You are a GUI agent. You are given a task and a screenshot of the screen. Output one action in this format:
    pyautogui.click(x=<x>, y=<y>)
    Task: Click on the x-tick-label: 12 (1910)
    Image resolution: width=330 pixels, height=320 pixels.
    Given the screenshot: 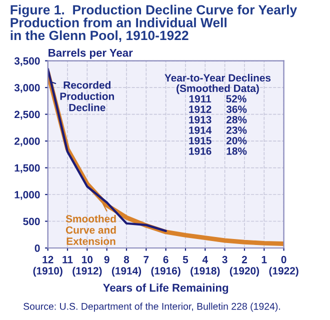 What is the action you would take?
    pyautogui.click(x=47, y=266)
    